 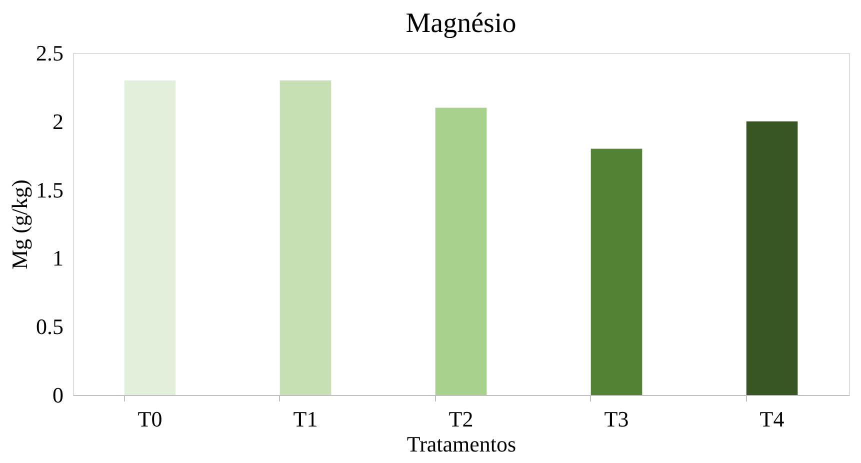 I want to click on x-tick-label: T1, so click(x=305, y=419).